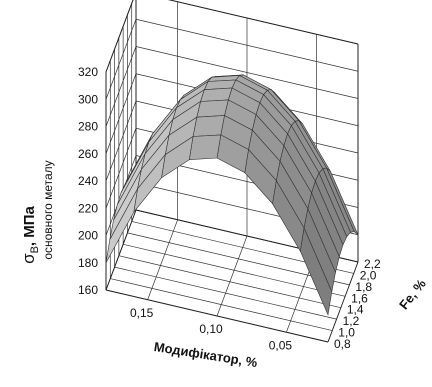 This screenshot has height=387, width=432. I want to click on z-axis-symbol: σ, so click(28, 258).